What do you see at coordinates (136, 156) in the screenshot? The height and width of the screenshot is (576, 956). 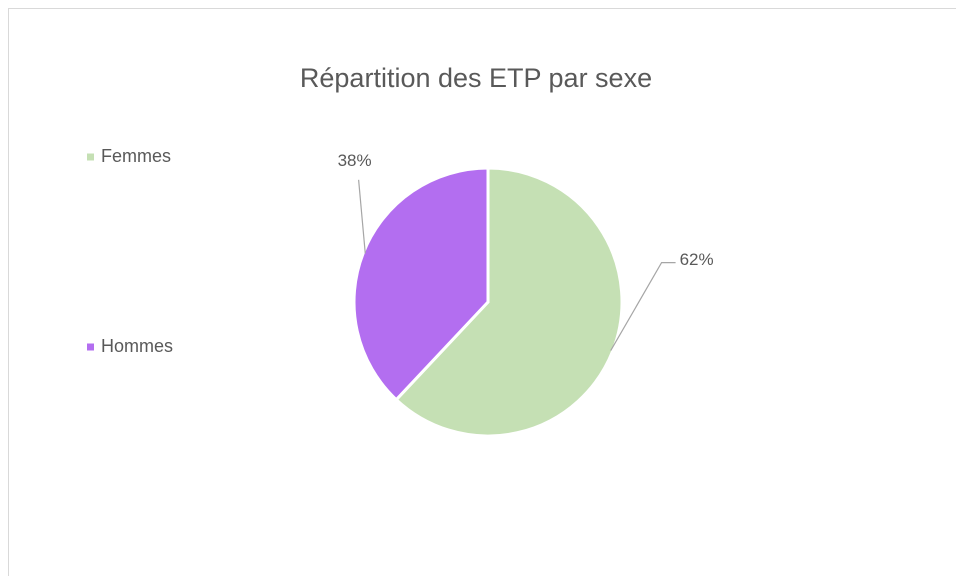 I see `legend-label: Femmes` at bounding box center [136, 156].